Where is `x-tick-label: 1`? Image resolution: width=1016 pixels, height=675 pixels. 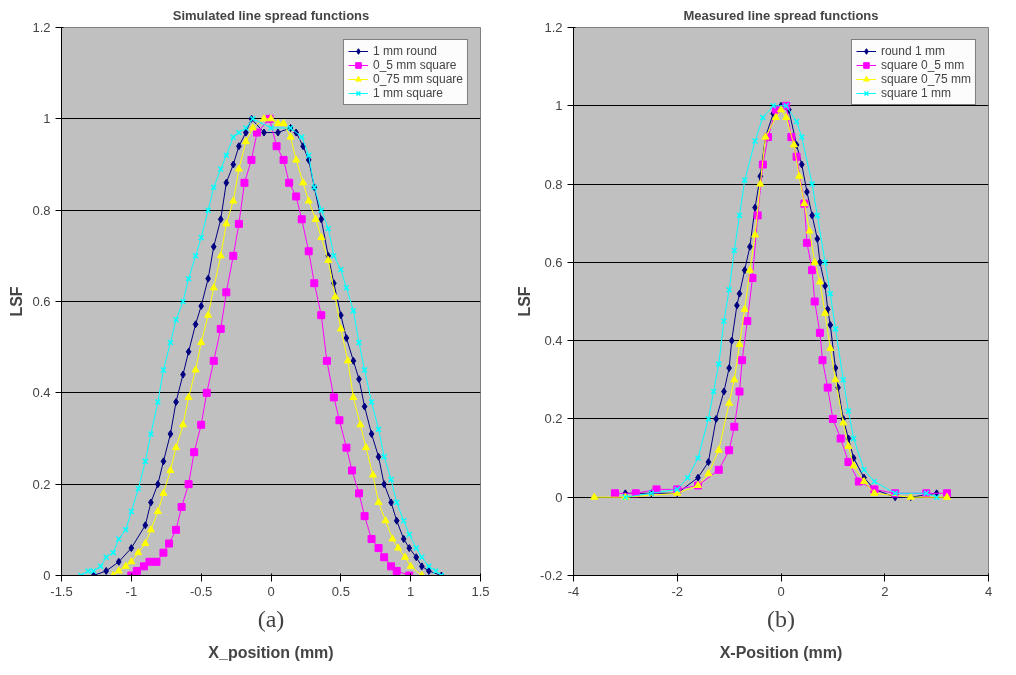 x-tick-label: 1 is located at coordinates (411, 591).